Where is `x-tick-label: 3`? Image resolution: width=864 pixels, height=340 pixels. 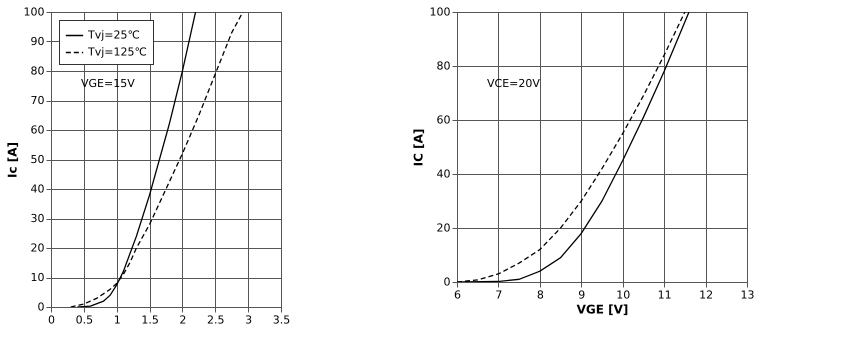 x-tick-label: 3 is located at coordinates (248, 320).